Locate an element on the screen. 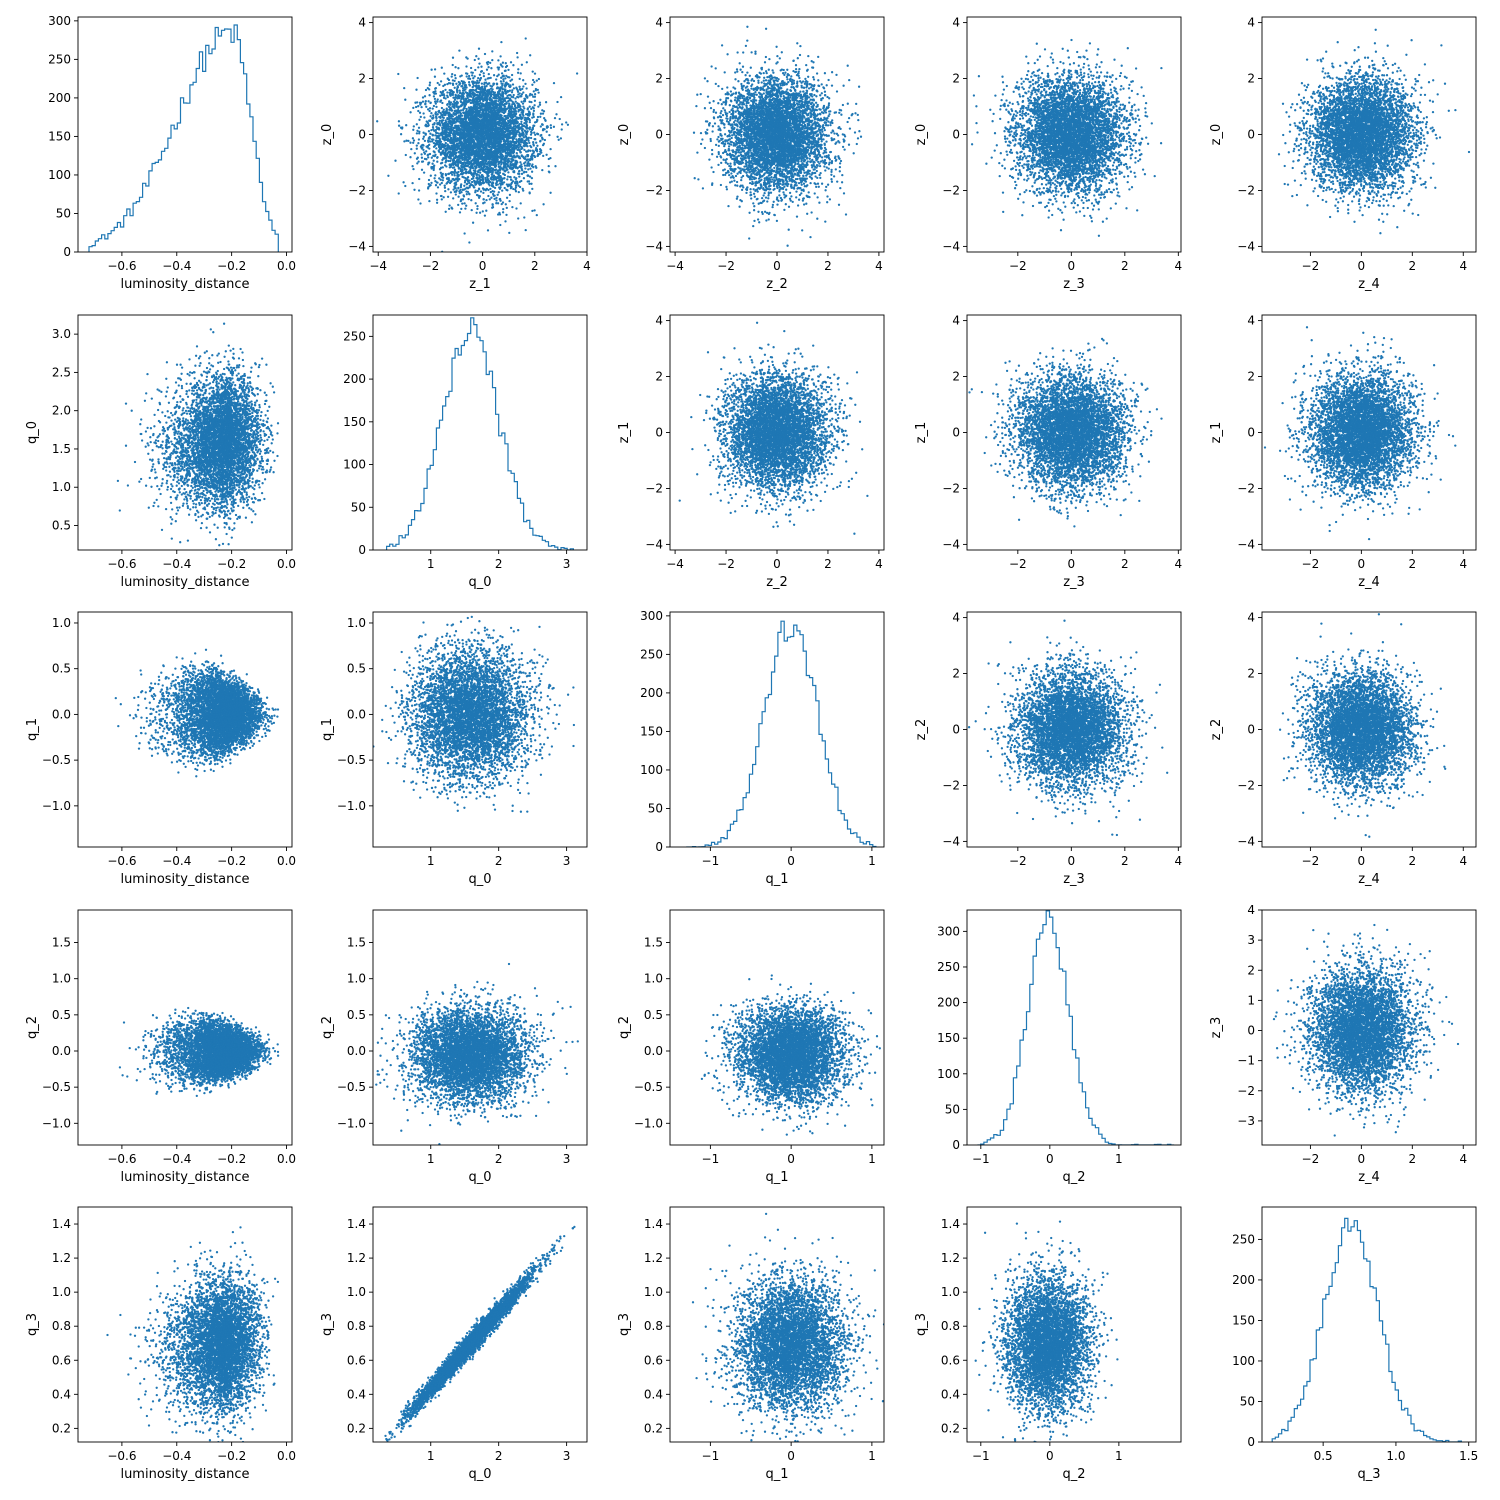  y-tick-label: 200 is located at coordinates (59, 98).